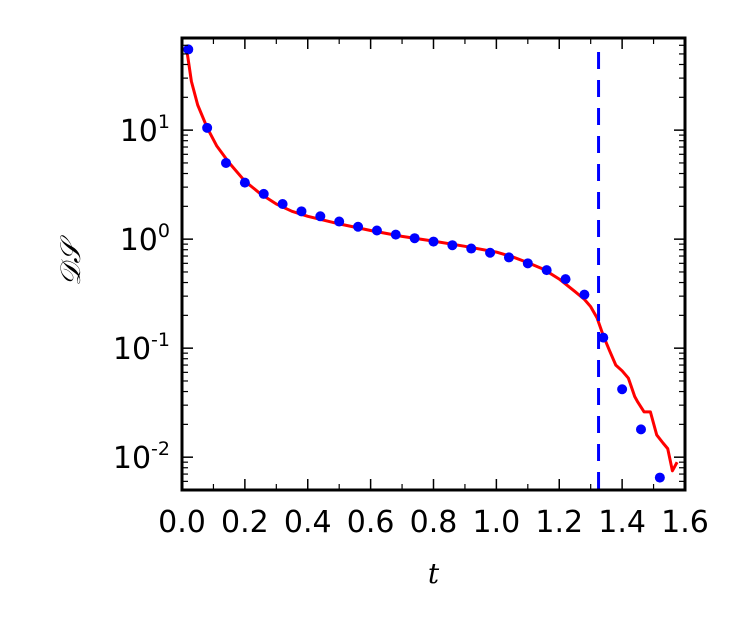 This screenshot has width=750, height=625. Describe the element at coordinates (434, 522) in the screenshot. I see `x-tick-label: 0.8` at that location.